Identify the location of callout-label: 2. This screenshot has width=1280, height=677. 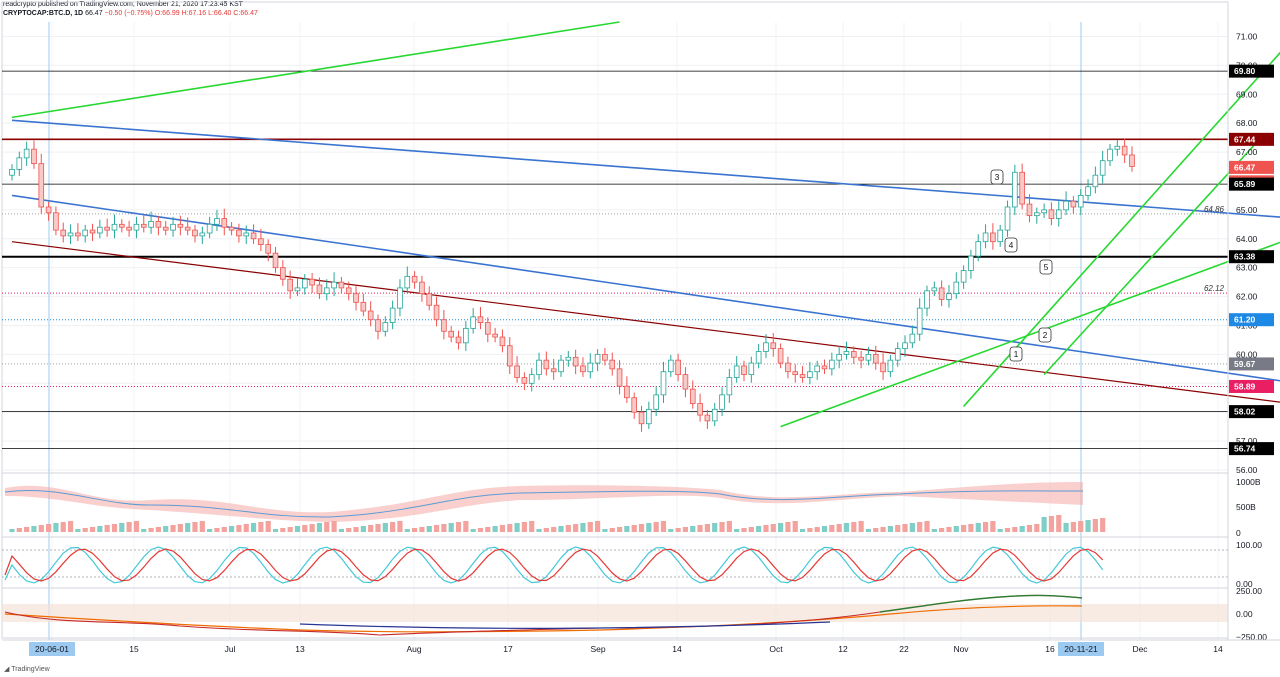
(1045, 335).